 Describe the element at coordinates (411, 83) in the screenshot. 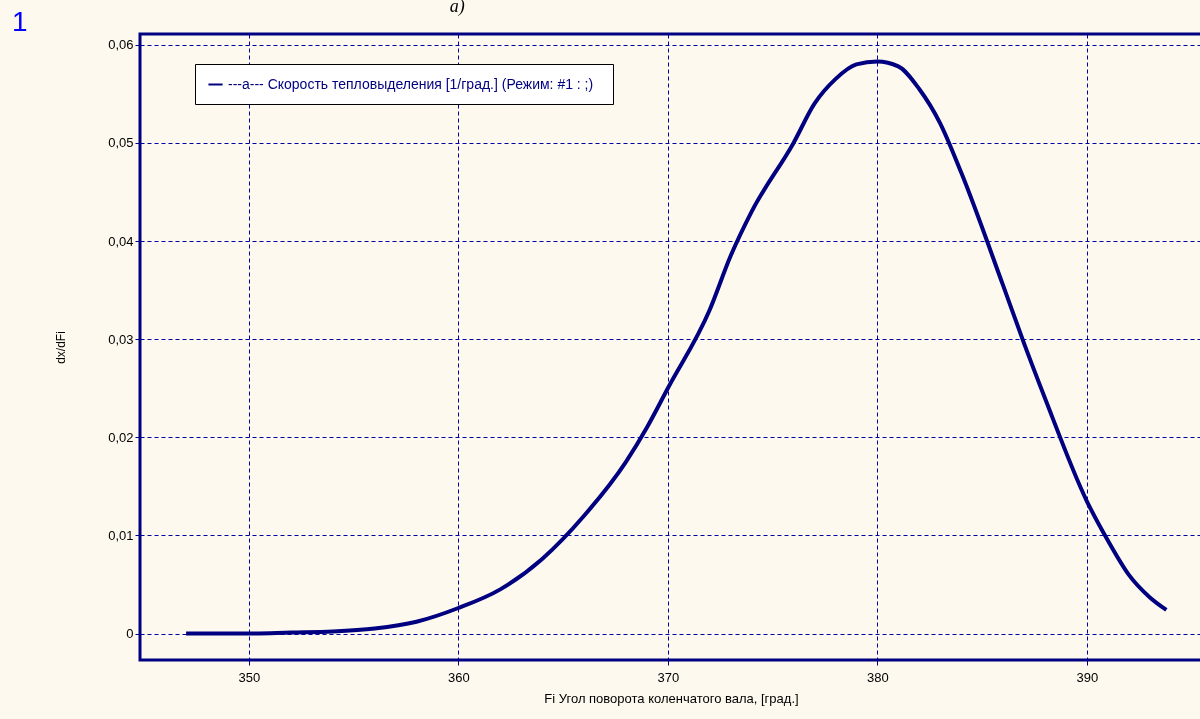

I see `legend-label: ---a--- Скорость тепловыделения [1/град.] (Режим: #1 : ;)` at that location.